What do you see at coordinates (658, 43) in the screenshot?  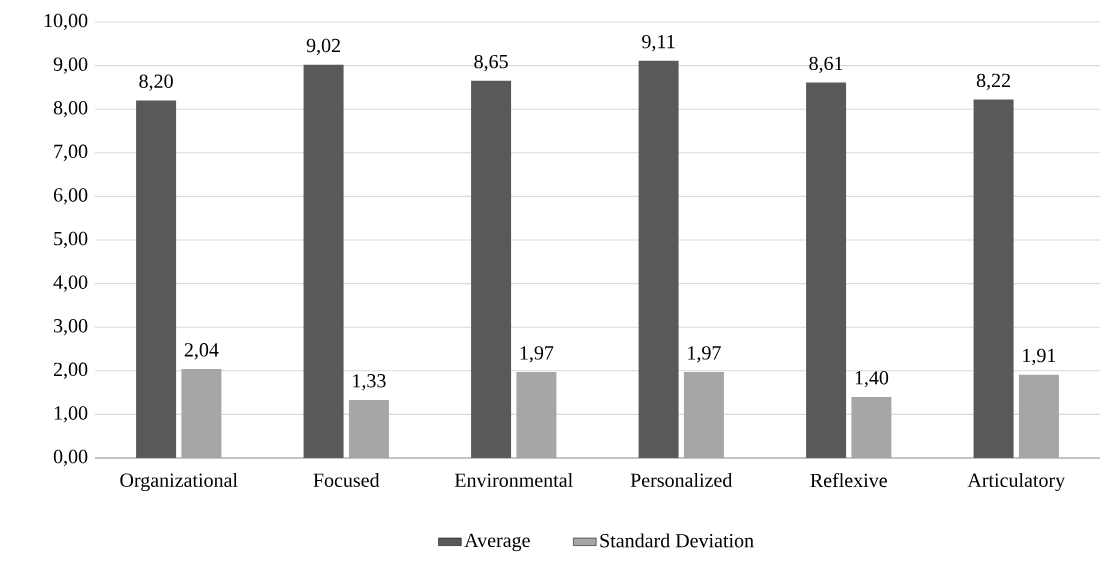 I see `data-label: 9,11` at bounding box center [658, 43].